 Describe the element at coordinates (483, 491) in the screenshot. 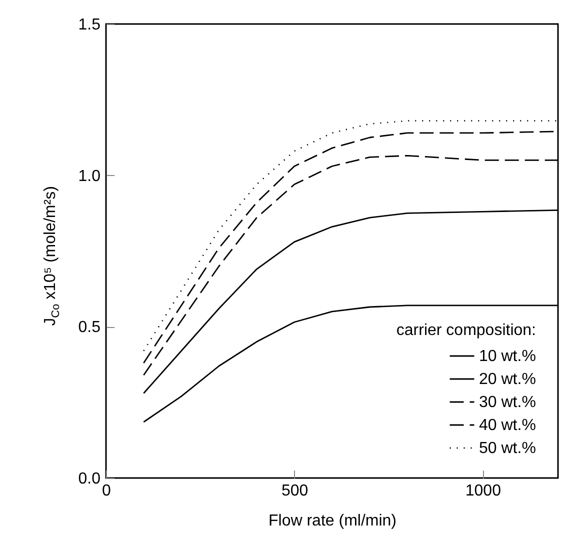

I see `x-tick-label: 1000` at that location.